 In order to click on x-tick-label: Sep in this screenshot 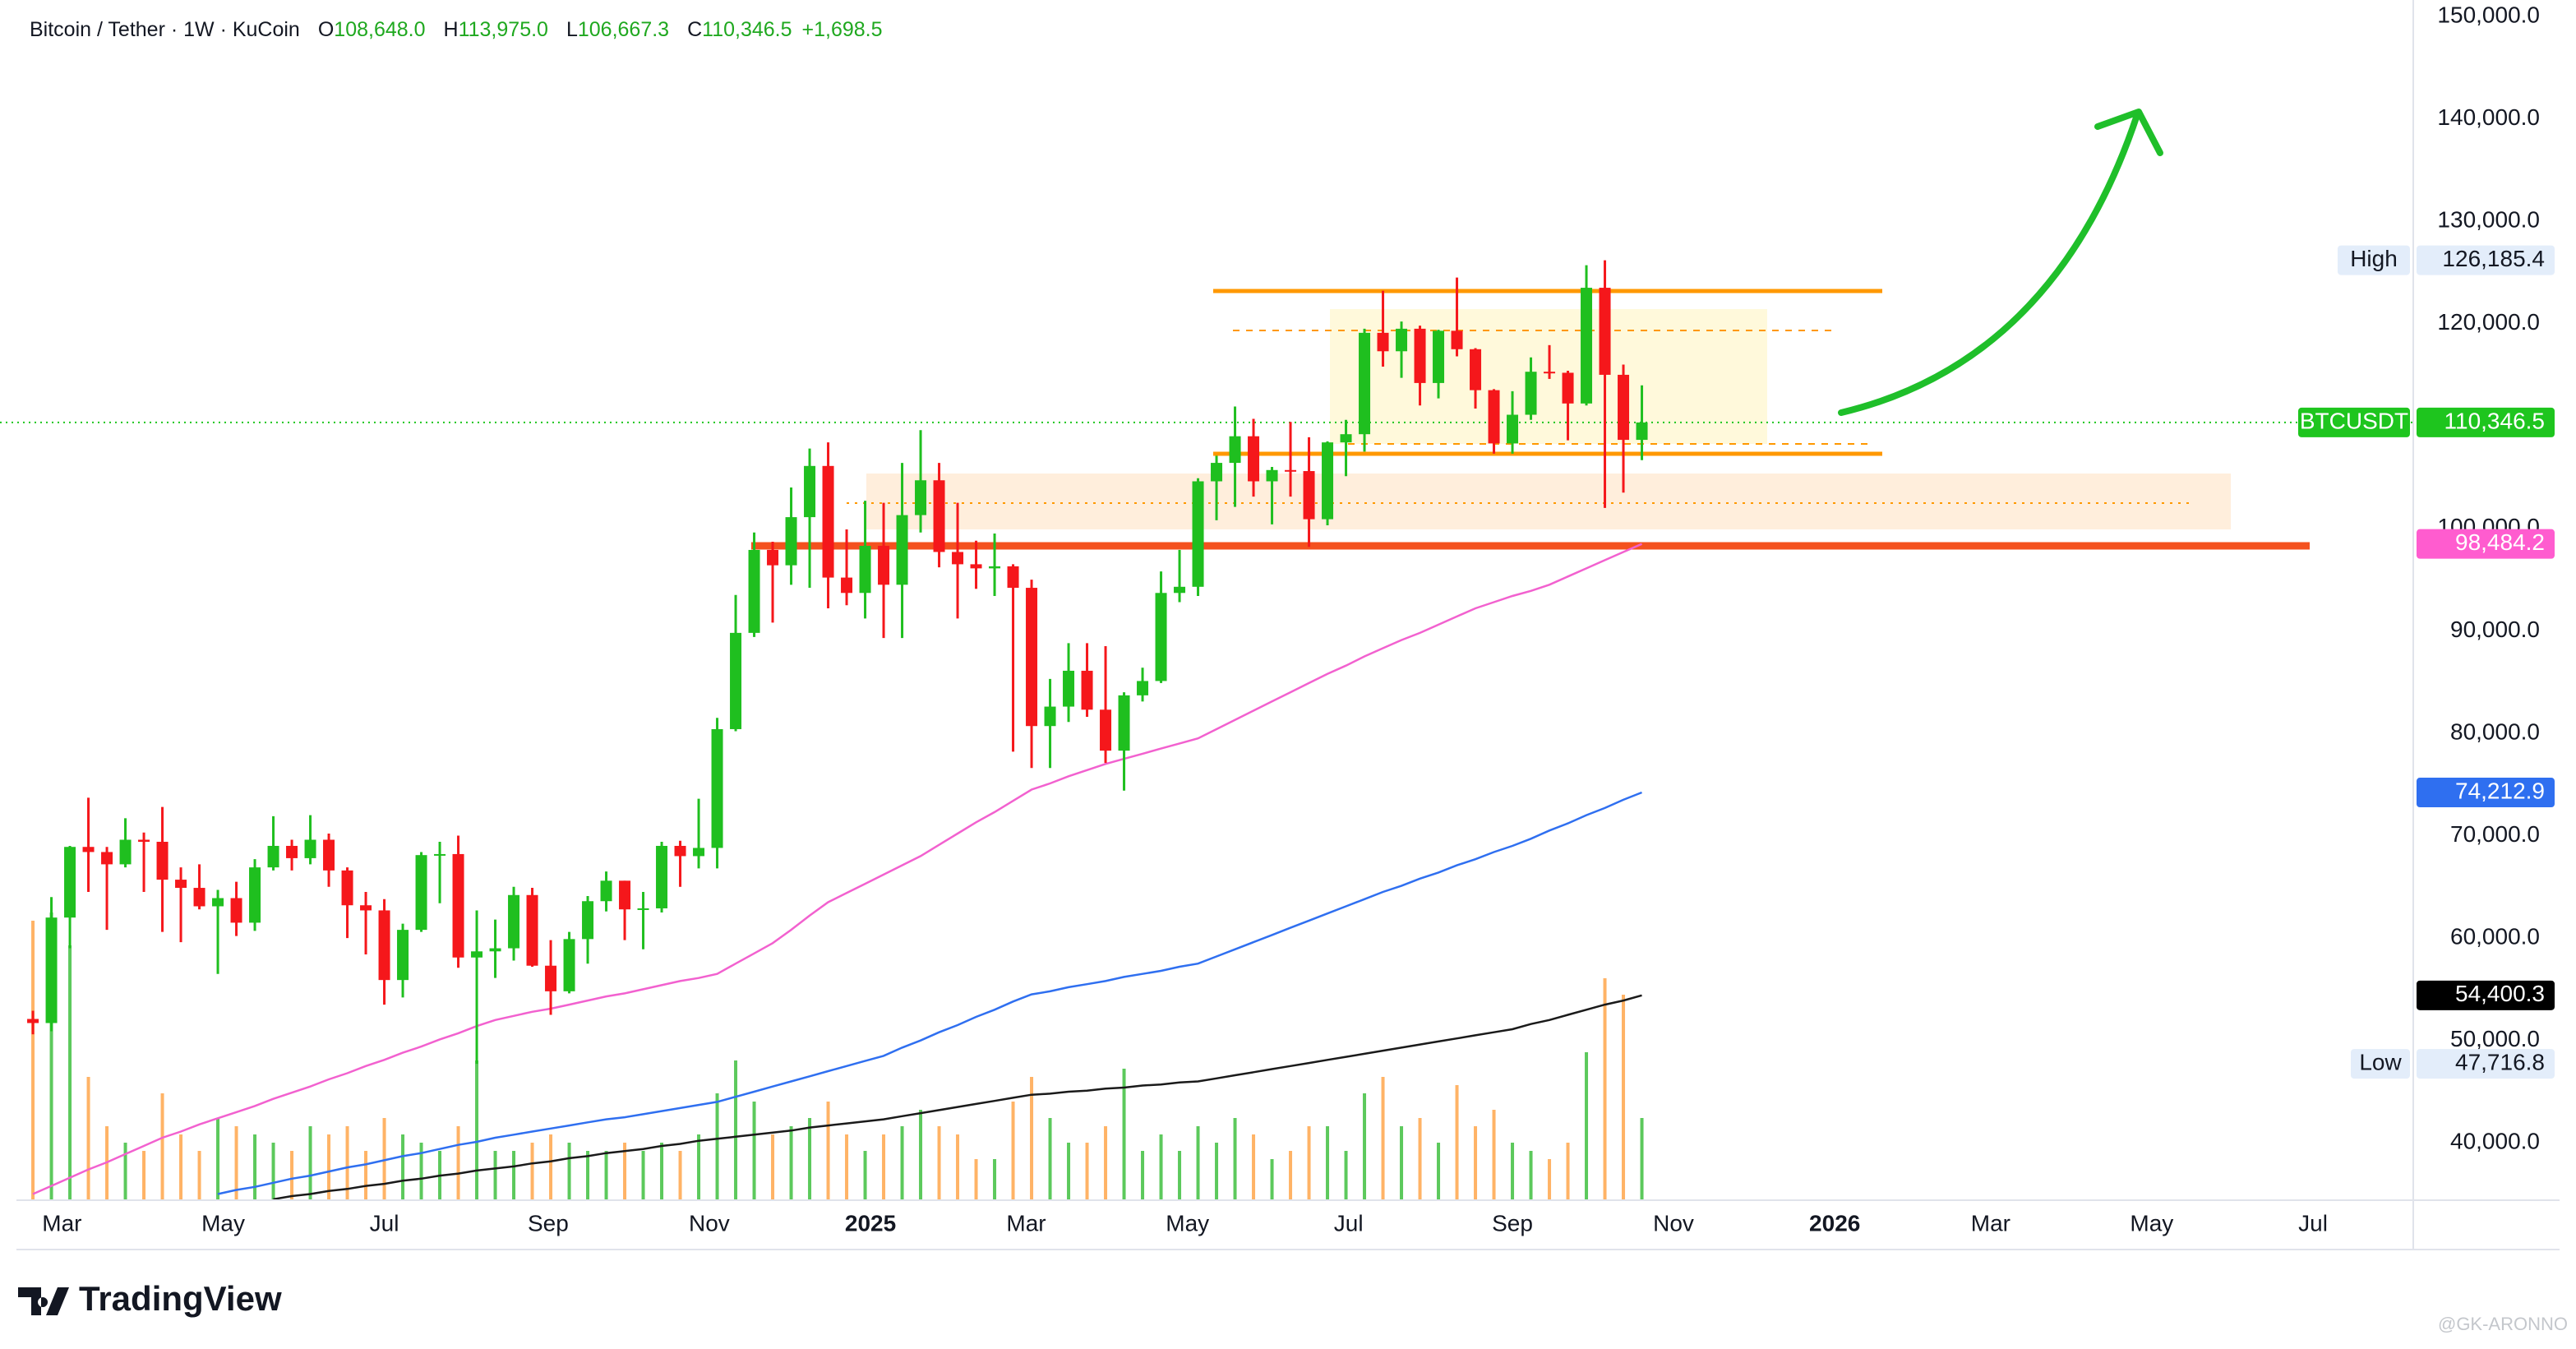, I will do `click(548, 1223)`.